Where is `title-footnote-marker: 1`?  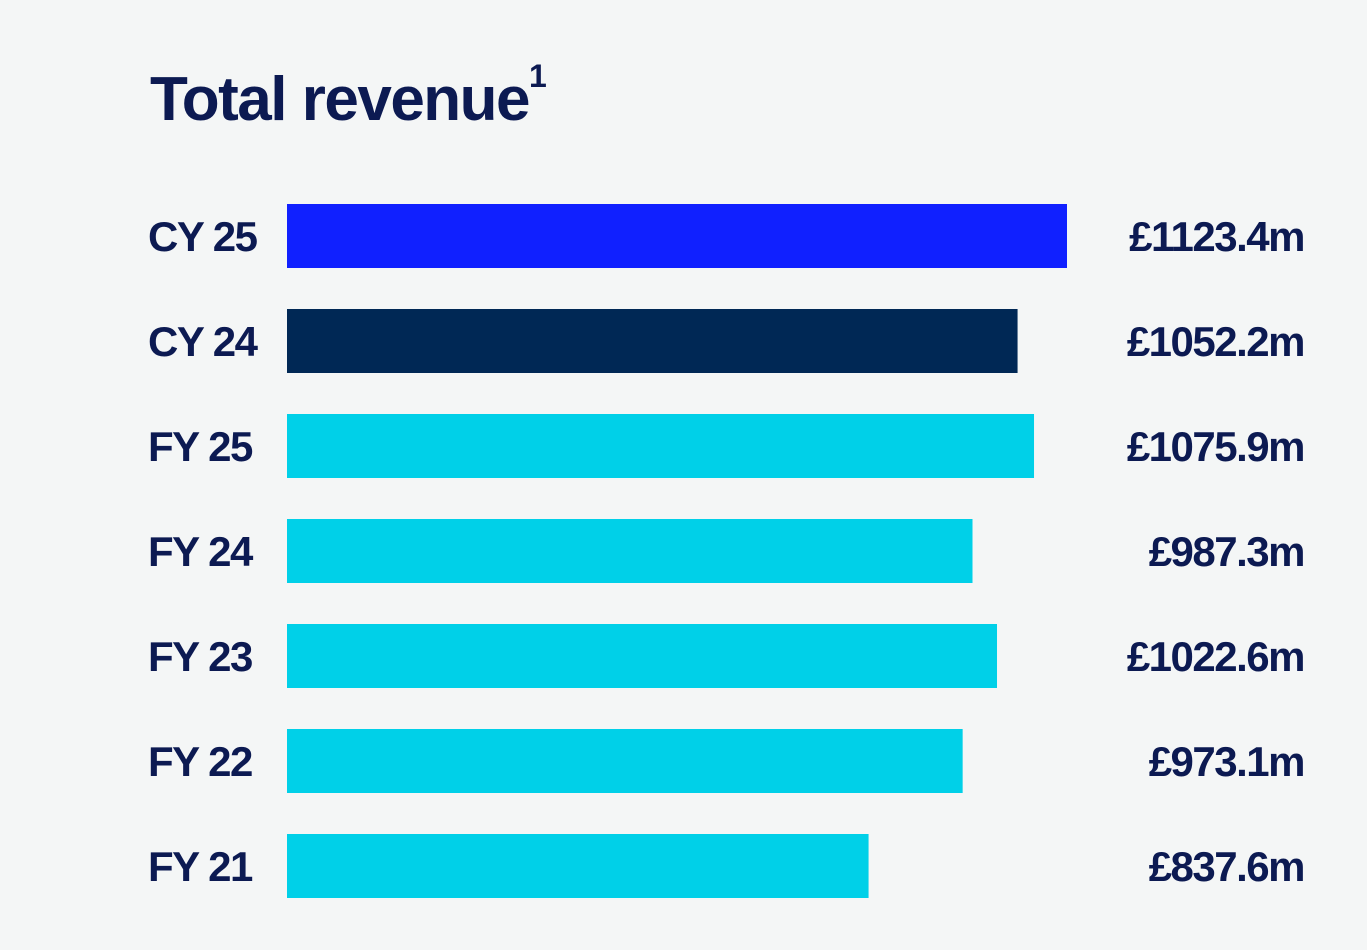 title-footnote-marker: 1 is located at coordinates (538, 76).